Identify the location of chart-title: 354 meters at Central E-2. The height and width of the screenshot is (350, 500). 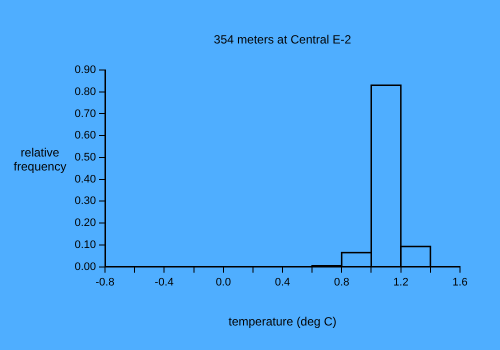
(283, 39).